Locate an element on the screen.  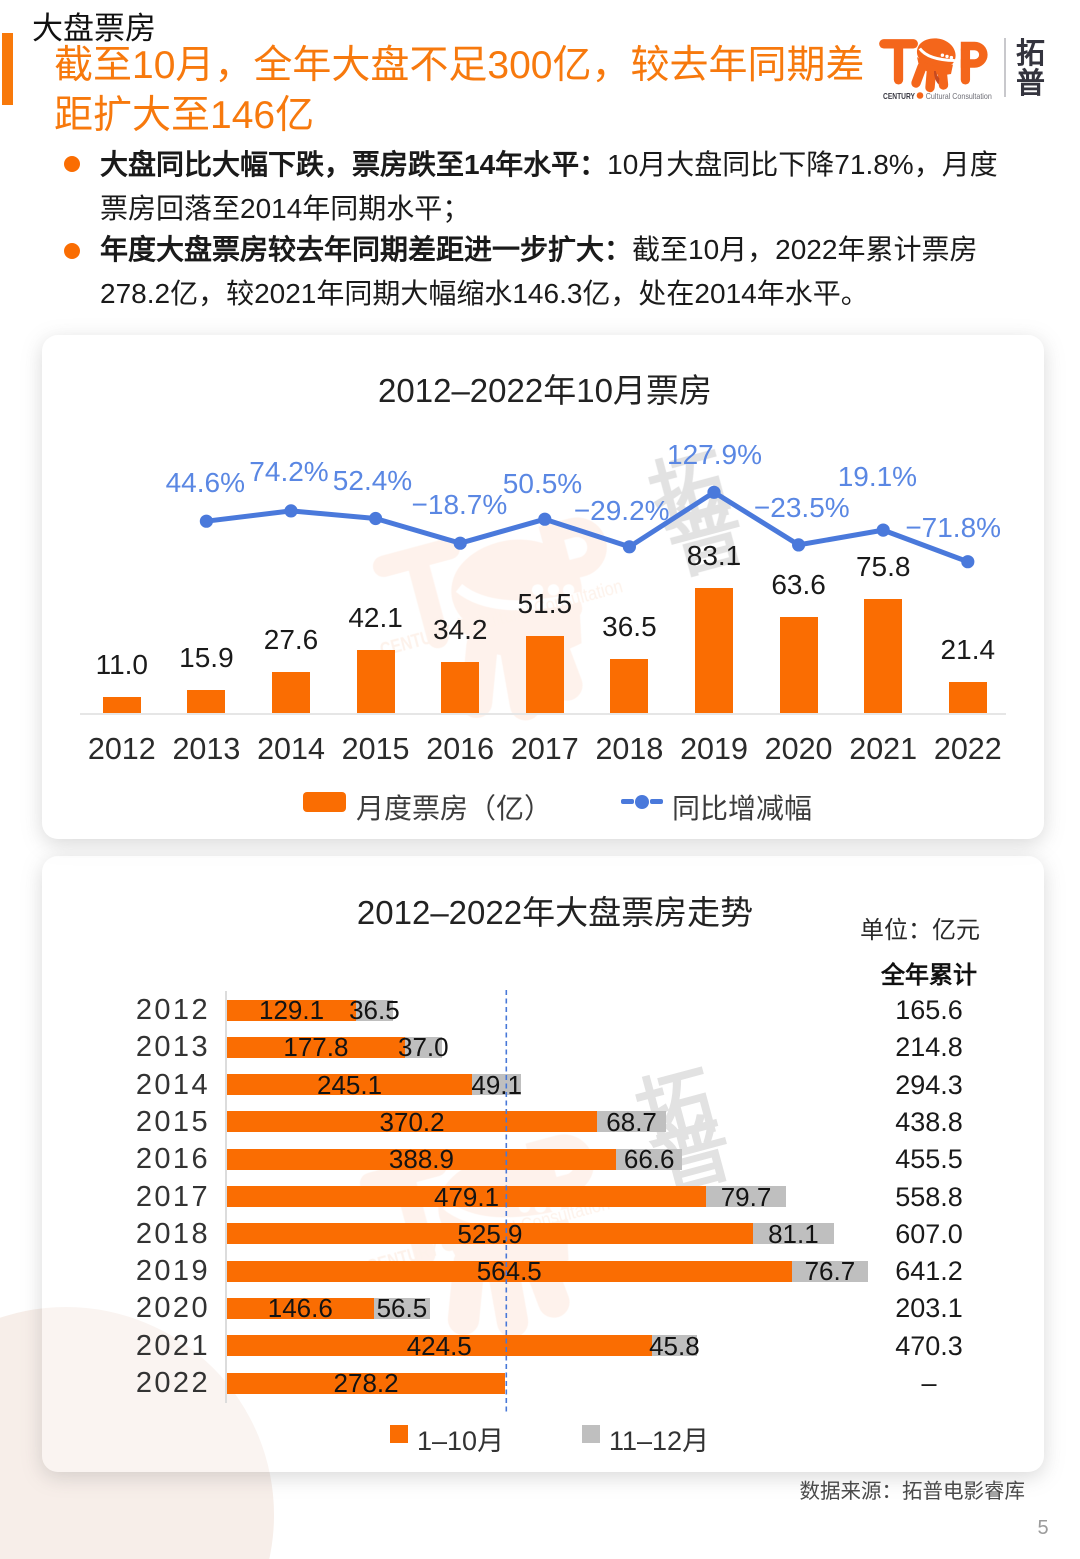
svg-text: CENTURY is located at coordinates (899, 96).